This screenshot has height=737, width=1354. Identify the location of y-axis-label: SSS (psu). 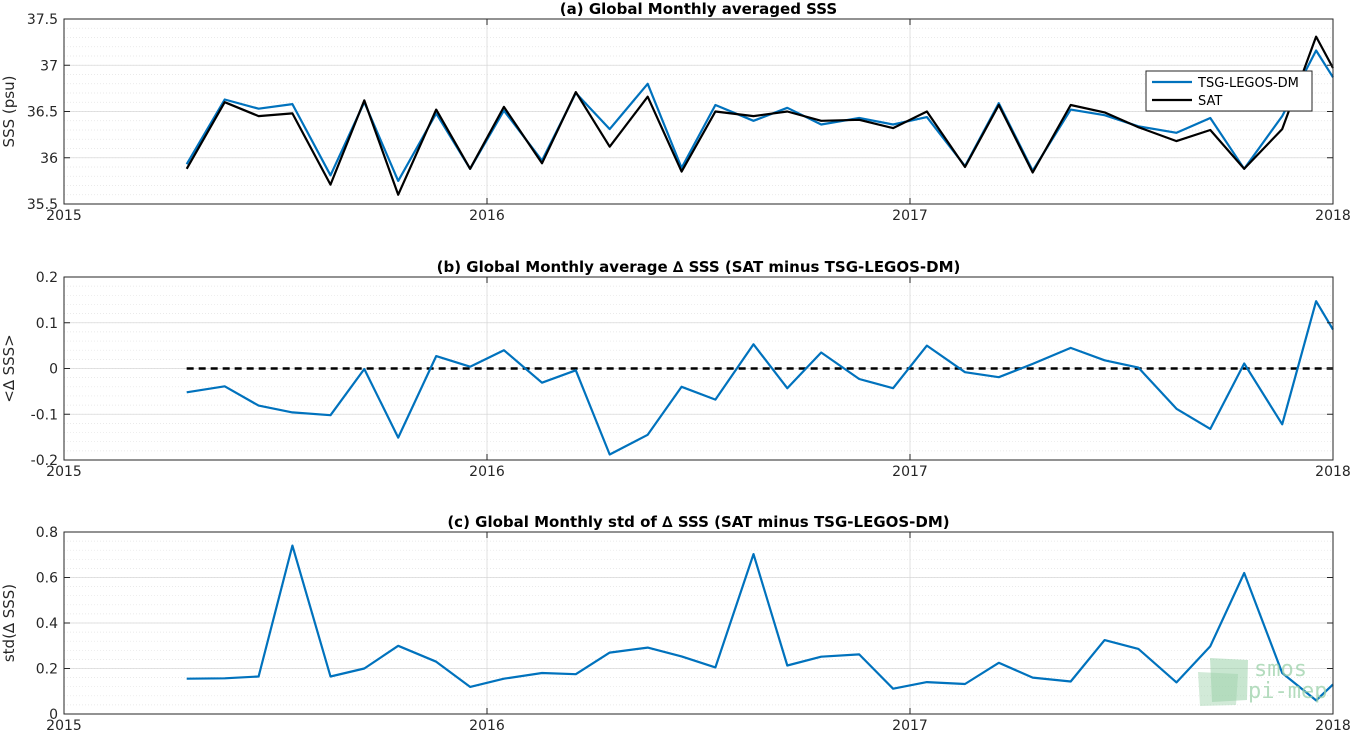
(9, 112).